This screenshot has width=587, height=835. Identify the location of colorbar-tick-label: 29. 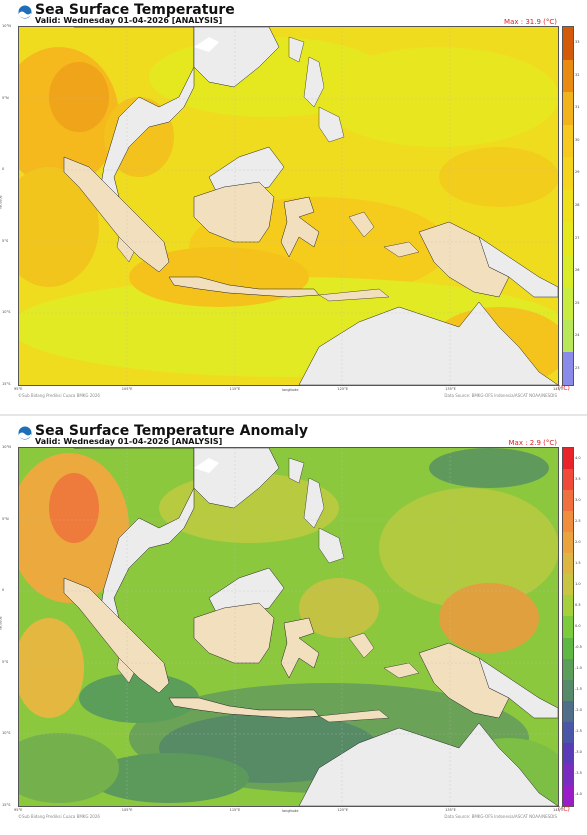
(577, 172).